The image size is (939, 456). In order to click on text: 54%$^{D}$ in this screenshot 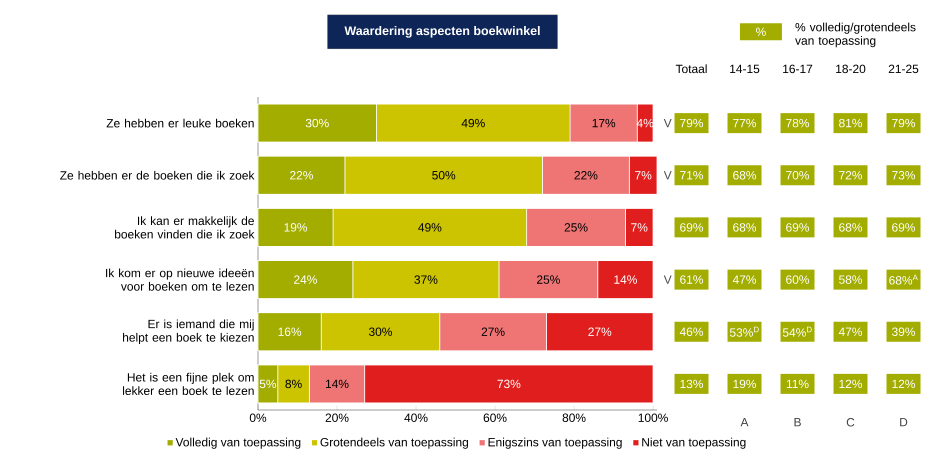, I will do `click(797, 331)`.